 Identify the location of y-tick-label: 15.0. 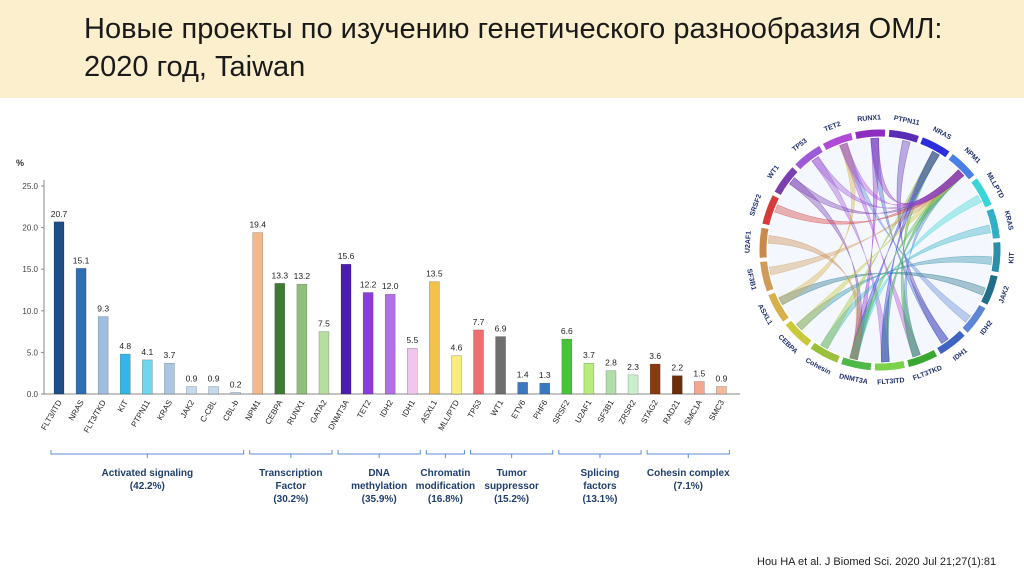
(30, 269).